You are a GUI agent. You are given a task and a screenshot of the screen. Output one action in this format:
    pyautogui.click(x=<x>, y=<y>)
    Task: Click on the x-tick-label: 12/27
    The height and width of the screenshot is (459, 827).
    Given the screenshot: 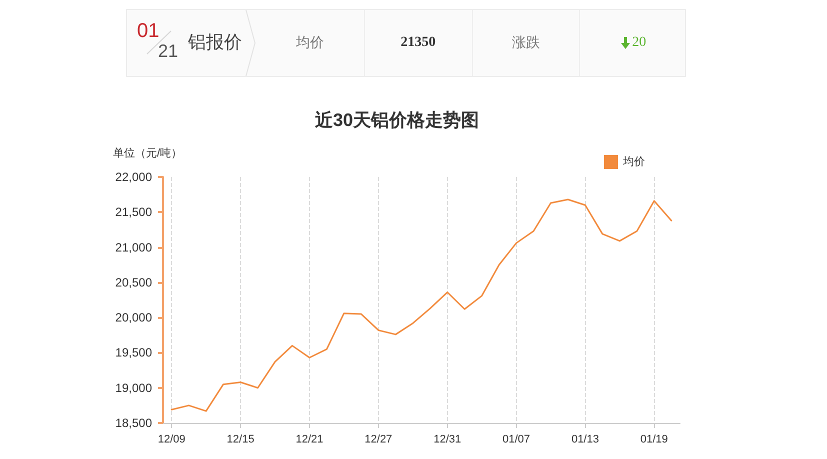 What is the action you would take?
    pyautogui.click(x=378, y=440)
    